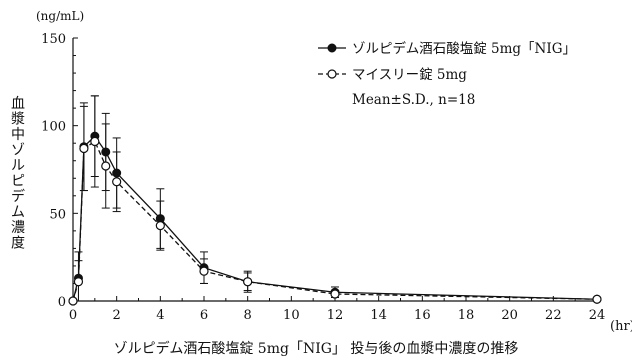  I want to click on x-tick-label: 4, so click(160, 315).